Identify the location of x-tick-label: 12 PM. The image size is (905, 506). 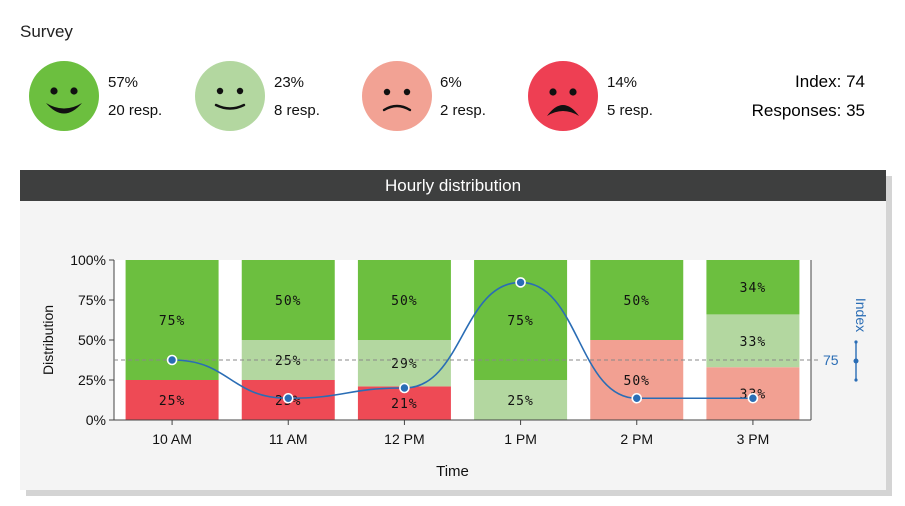
(404, 439).